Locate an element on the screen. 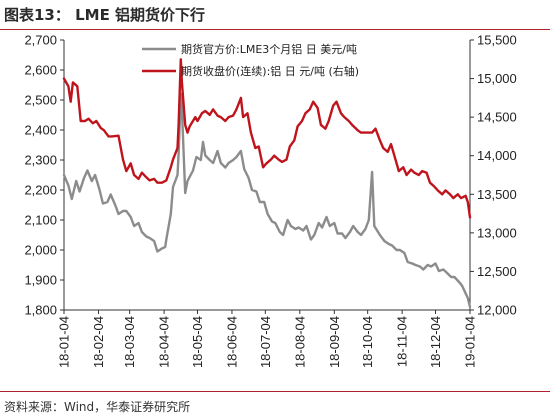  y-right-tick-label: 15,000 is located at coordinates (497, 78).